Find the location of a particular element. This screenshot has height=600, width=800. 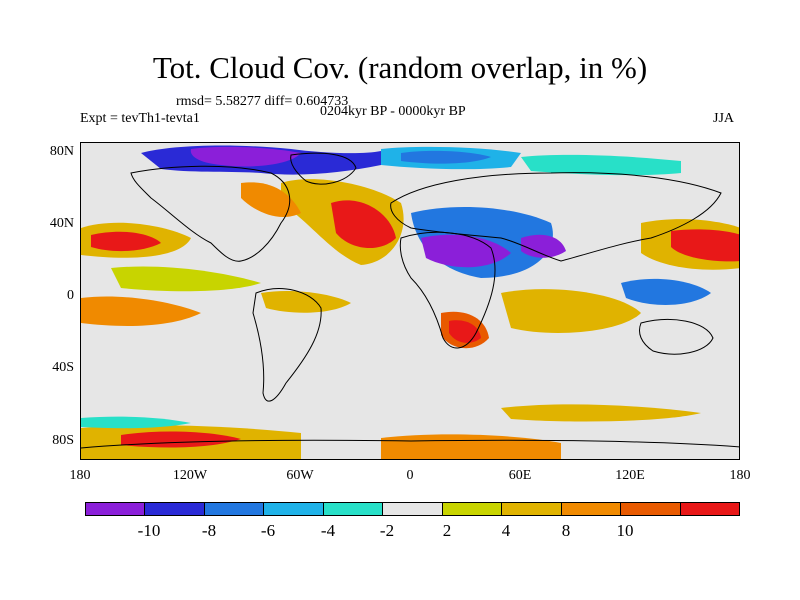

lon-label: 60E is located at coordinates (520, 475).